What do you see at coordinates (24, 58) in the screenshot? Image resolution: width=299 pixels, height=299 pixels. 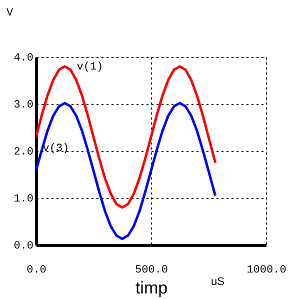 I see `y-tick-label: 4.0` at bounding box center [24, 58].